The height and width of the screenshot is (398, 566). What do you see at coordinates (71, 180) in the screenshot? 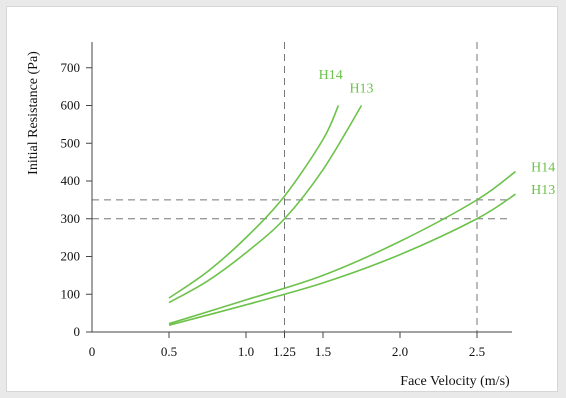
I see `y-tick-label: 400` at bounding box center [71, 180].